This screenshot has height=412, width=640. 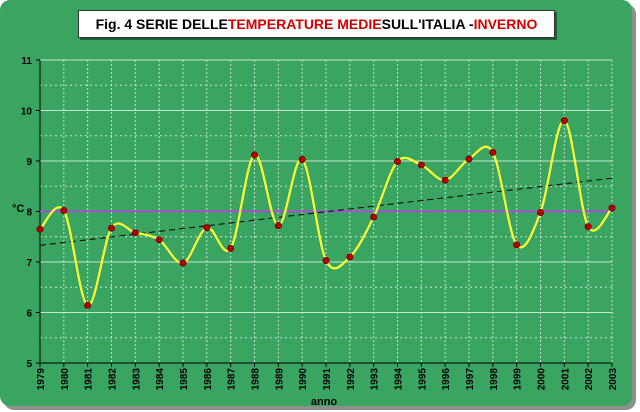 I want to click on y-tick-label: 8, so click(x=29, y=213).